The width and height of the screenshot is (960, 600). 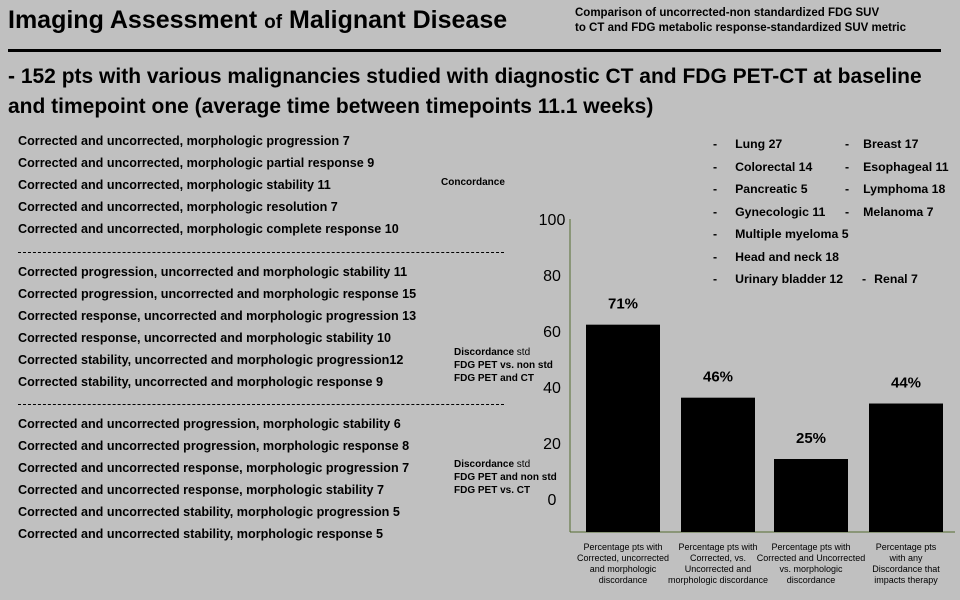 I want to click on discordance-std-label-line: FDG PET and CT, so click(x=494, y=378).